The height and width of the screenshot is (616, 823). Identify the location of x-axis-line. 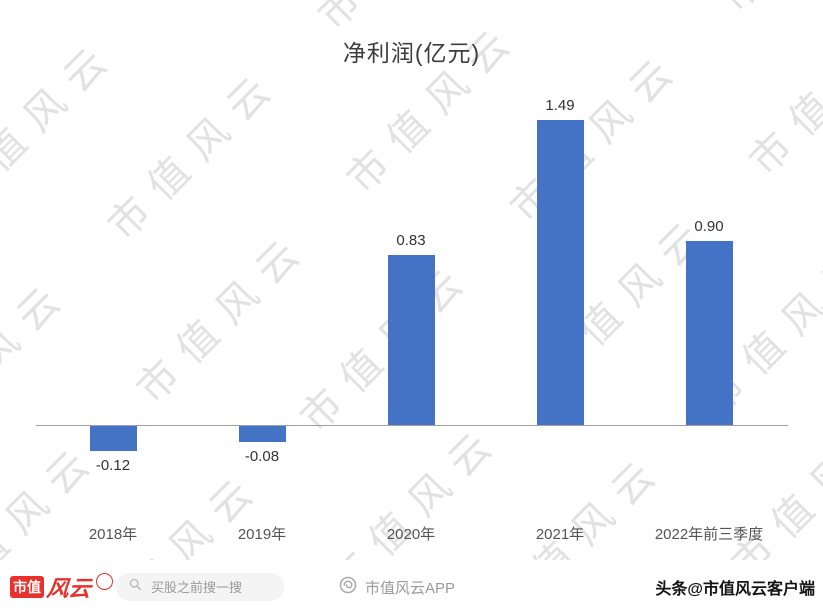
(412, 425).